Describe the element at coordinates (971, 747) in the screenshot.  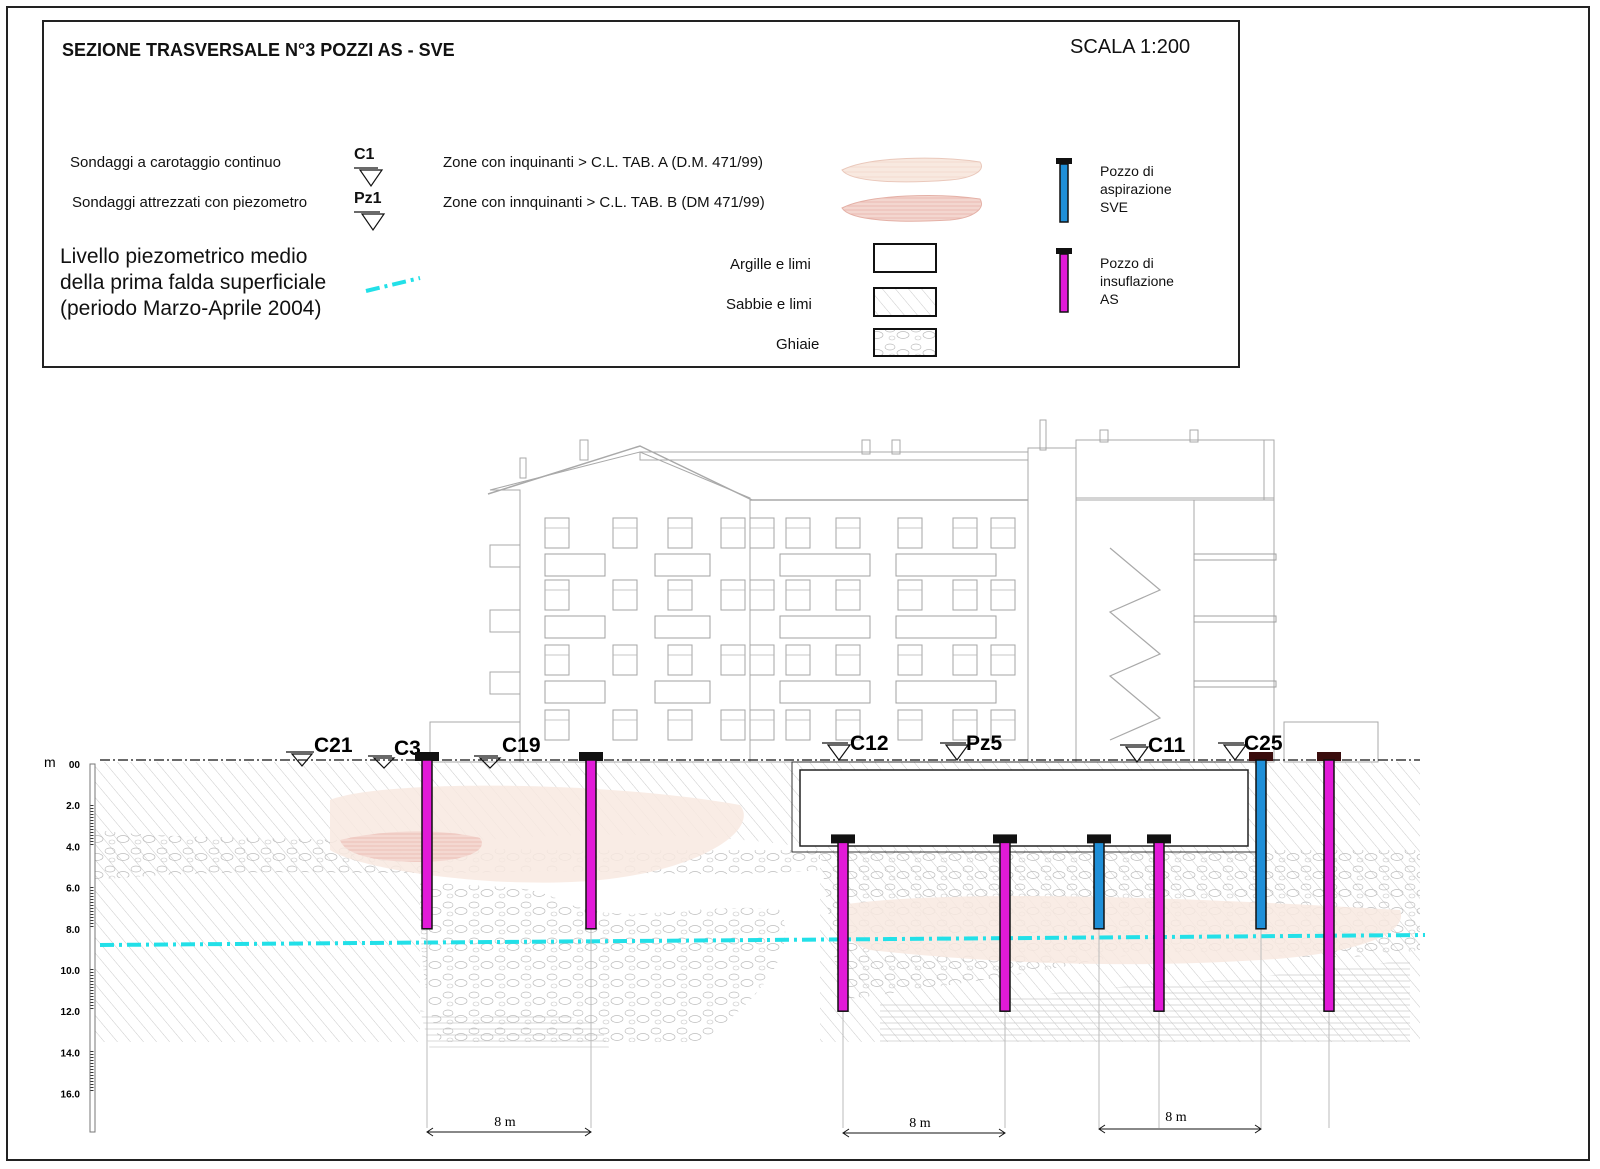
I see `borehole-pz5: Pz5` at that location.